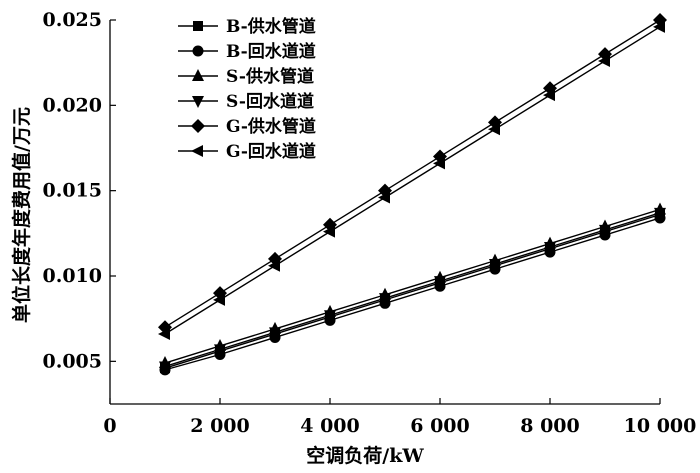 This screenshot has height=473, width=700. What do you see at coordinates (198, 126) in the screenshot?
I see `data-point-diamond` at bounding box center [198, 126].